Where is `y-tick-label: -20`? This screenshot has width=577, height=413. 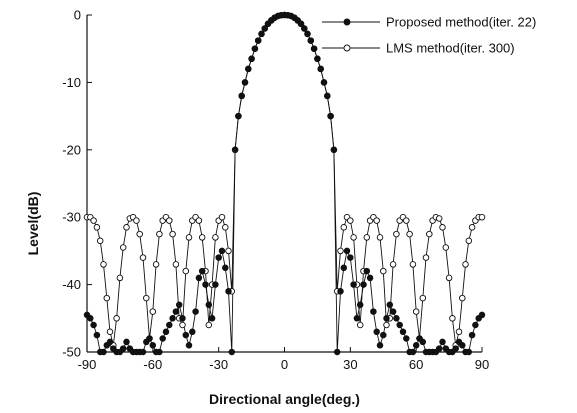 y-tick-label: -20 is located at coordinates (71, 149).